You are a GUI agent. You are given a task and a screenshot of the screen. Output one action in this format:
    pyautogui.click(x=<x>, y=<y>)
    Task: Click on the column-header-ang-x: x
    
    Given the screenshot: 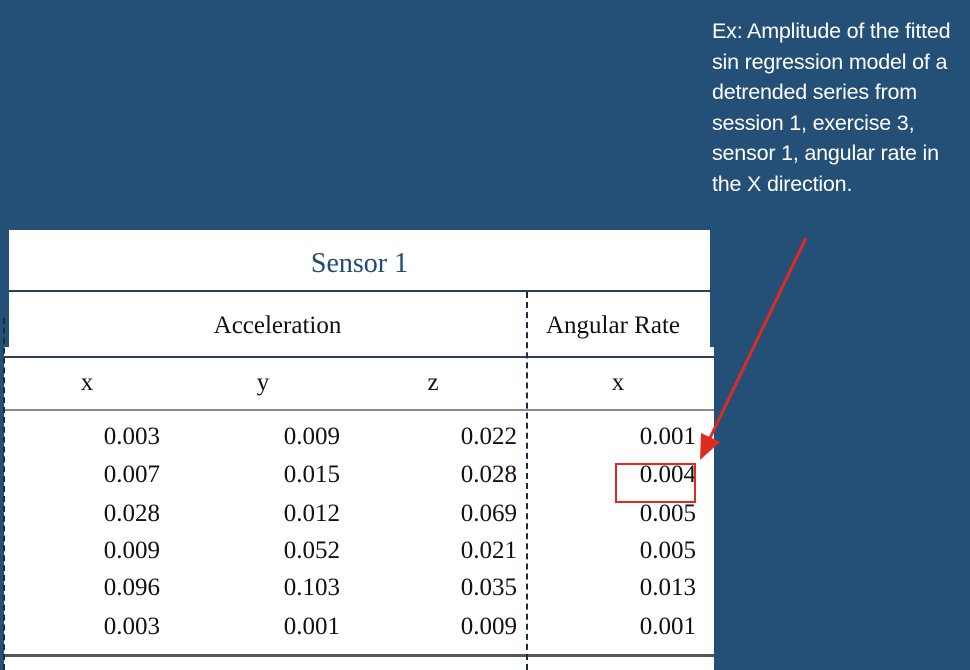 What is the action you would take?
    pyautogui.click(x=618, y=382)
    